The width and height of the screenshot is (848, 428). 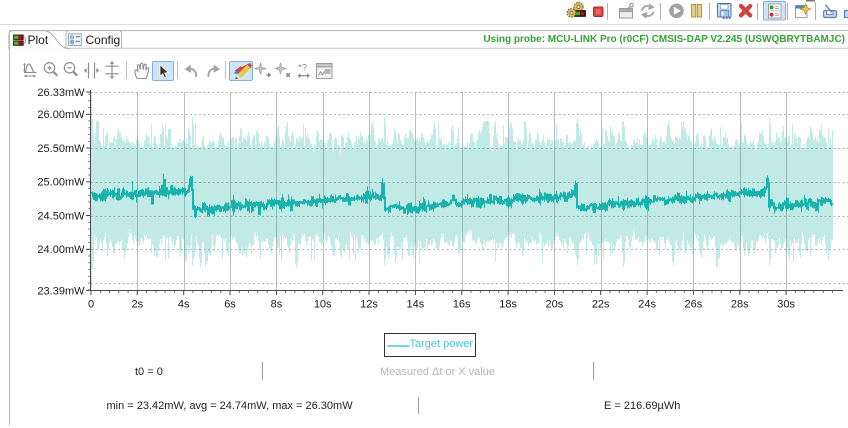 I want to click on svg-text: 25.50mW, so click(x=61, y=149).